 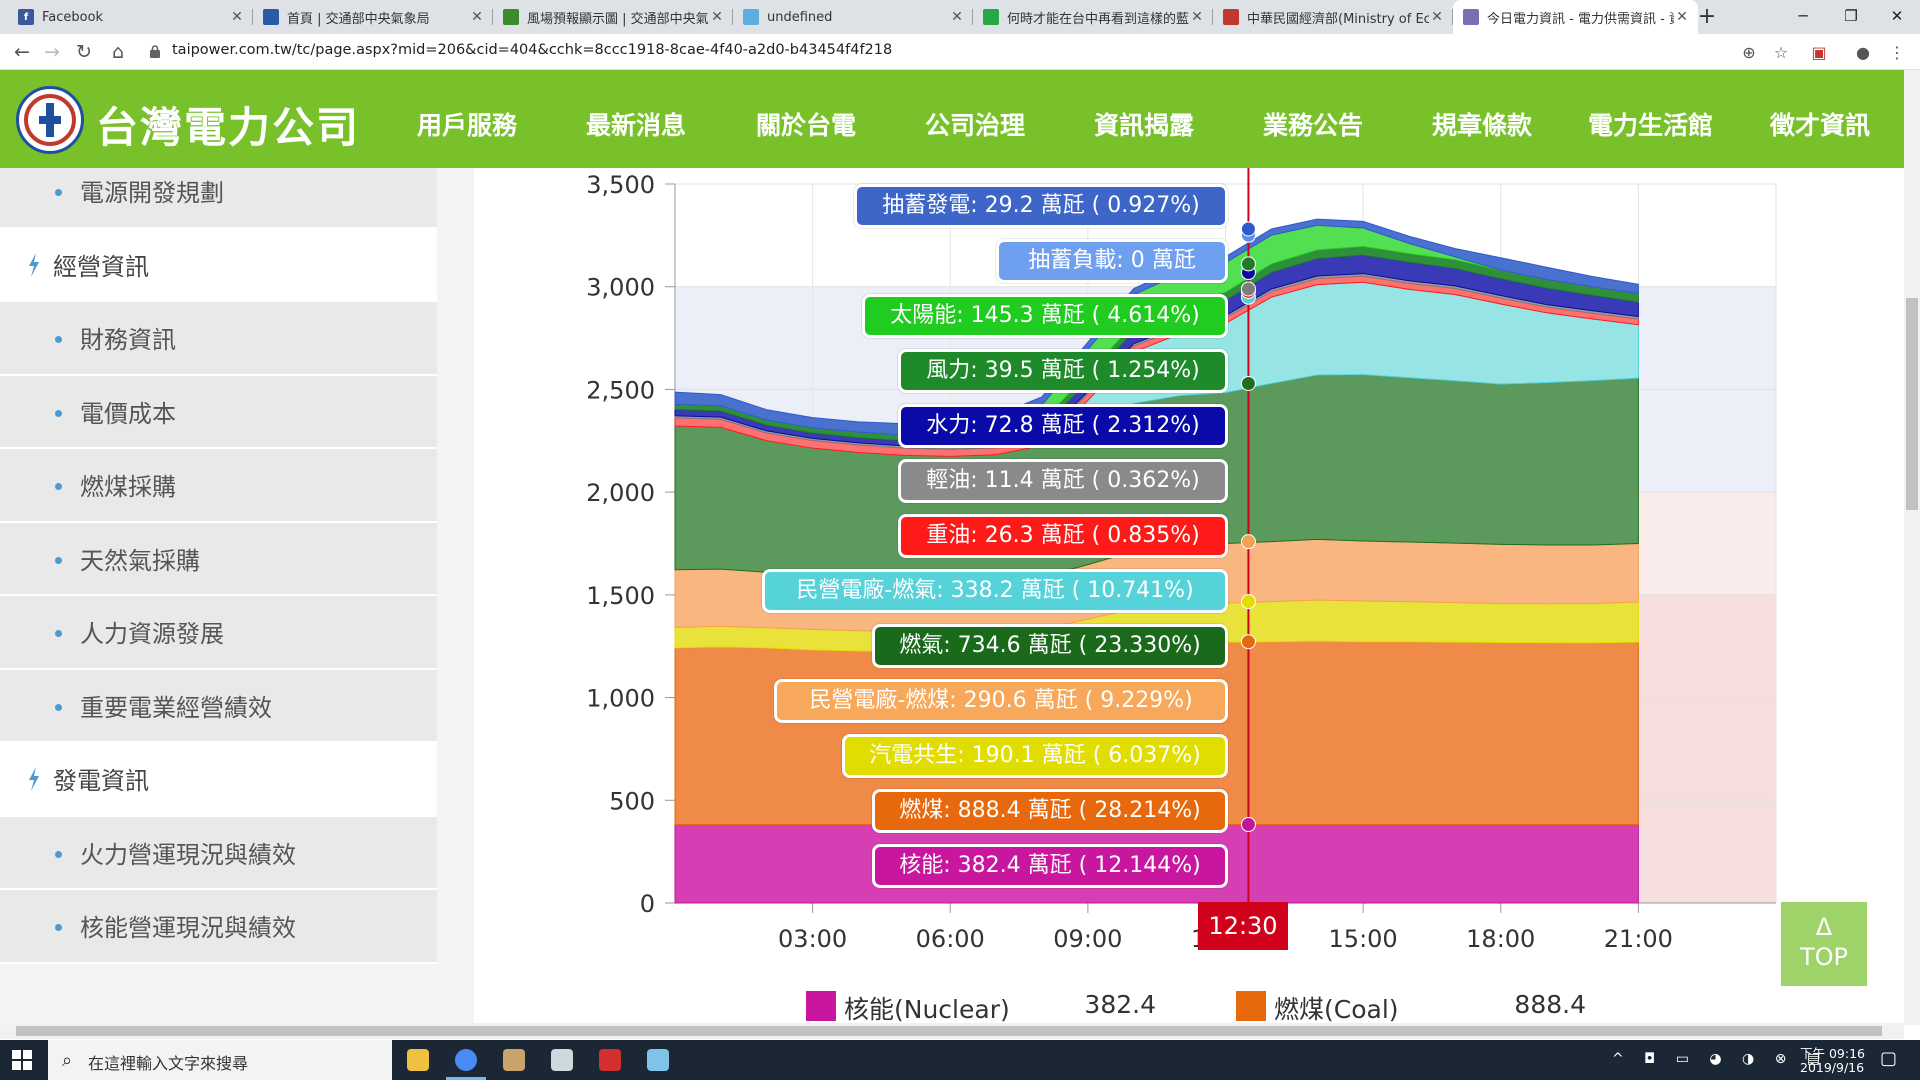 What do you see at coordinates (1144, 125) in the screenshot?
I see `main-nav-item: 資訊揭露` at bounding box center [1144, 125].